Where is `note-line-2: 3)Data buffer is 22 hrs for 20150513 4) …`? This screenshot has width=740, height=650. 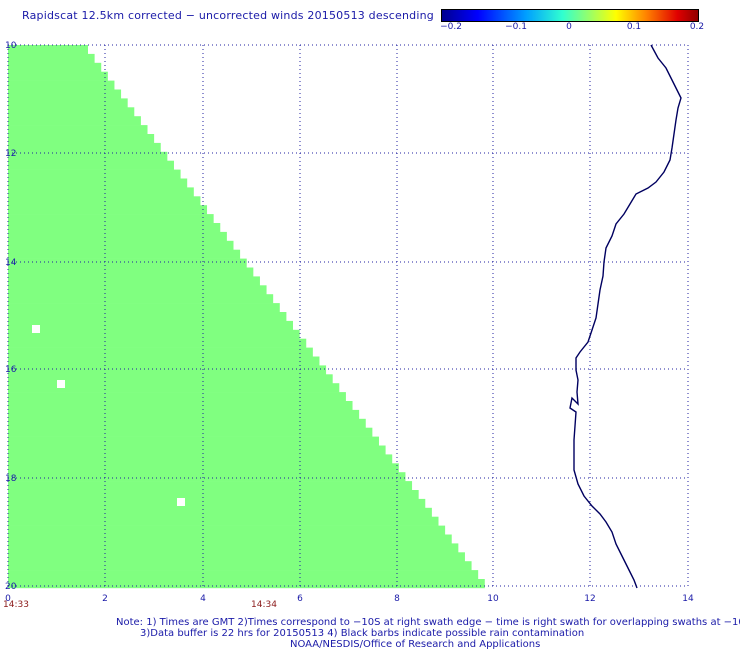
note-line-2: 3)Data buffer is 22 hrs for 20150513 4) … is located at coordinates (362, 633).